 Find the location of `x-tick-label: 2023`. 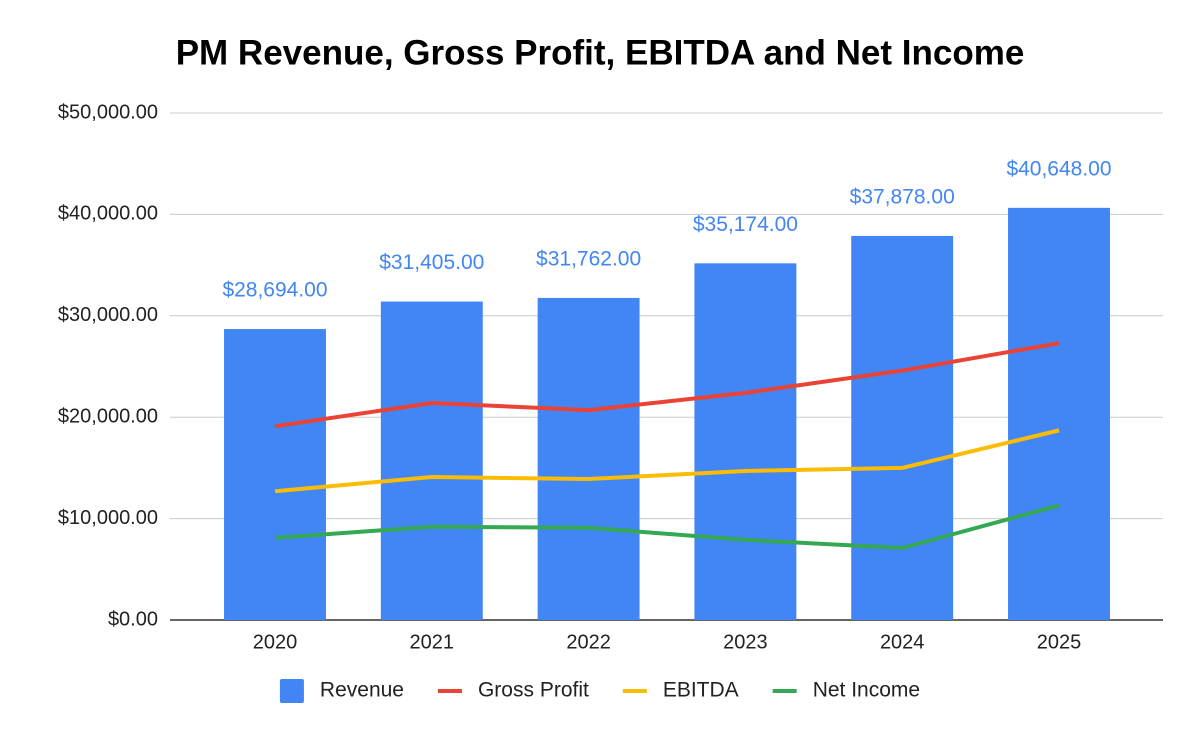

x-tick-label: 2023 is located at coordinates (745, 642).